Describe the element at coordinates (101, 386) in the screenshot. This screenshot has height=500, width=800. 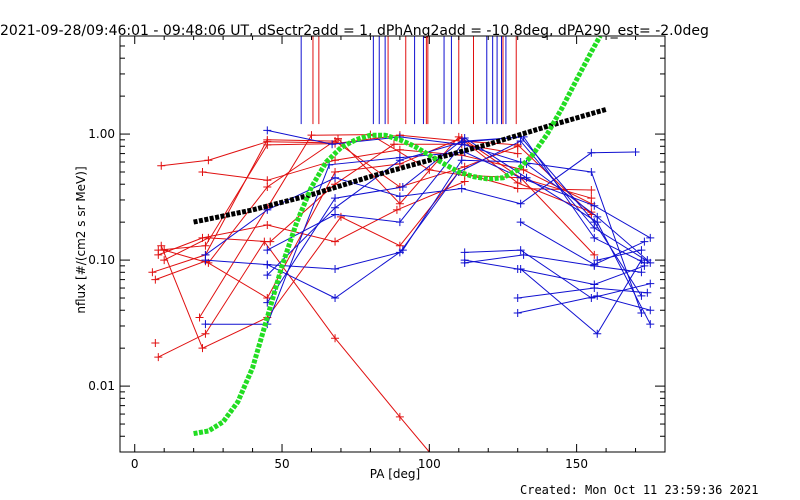
I see `y-tick-label-0: 0.01` at that location.